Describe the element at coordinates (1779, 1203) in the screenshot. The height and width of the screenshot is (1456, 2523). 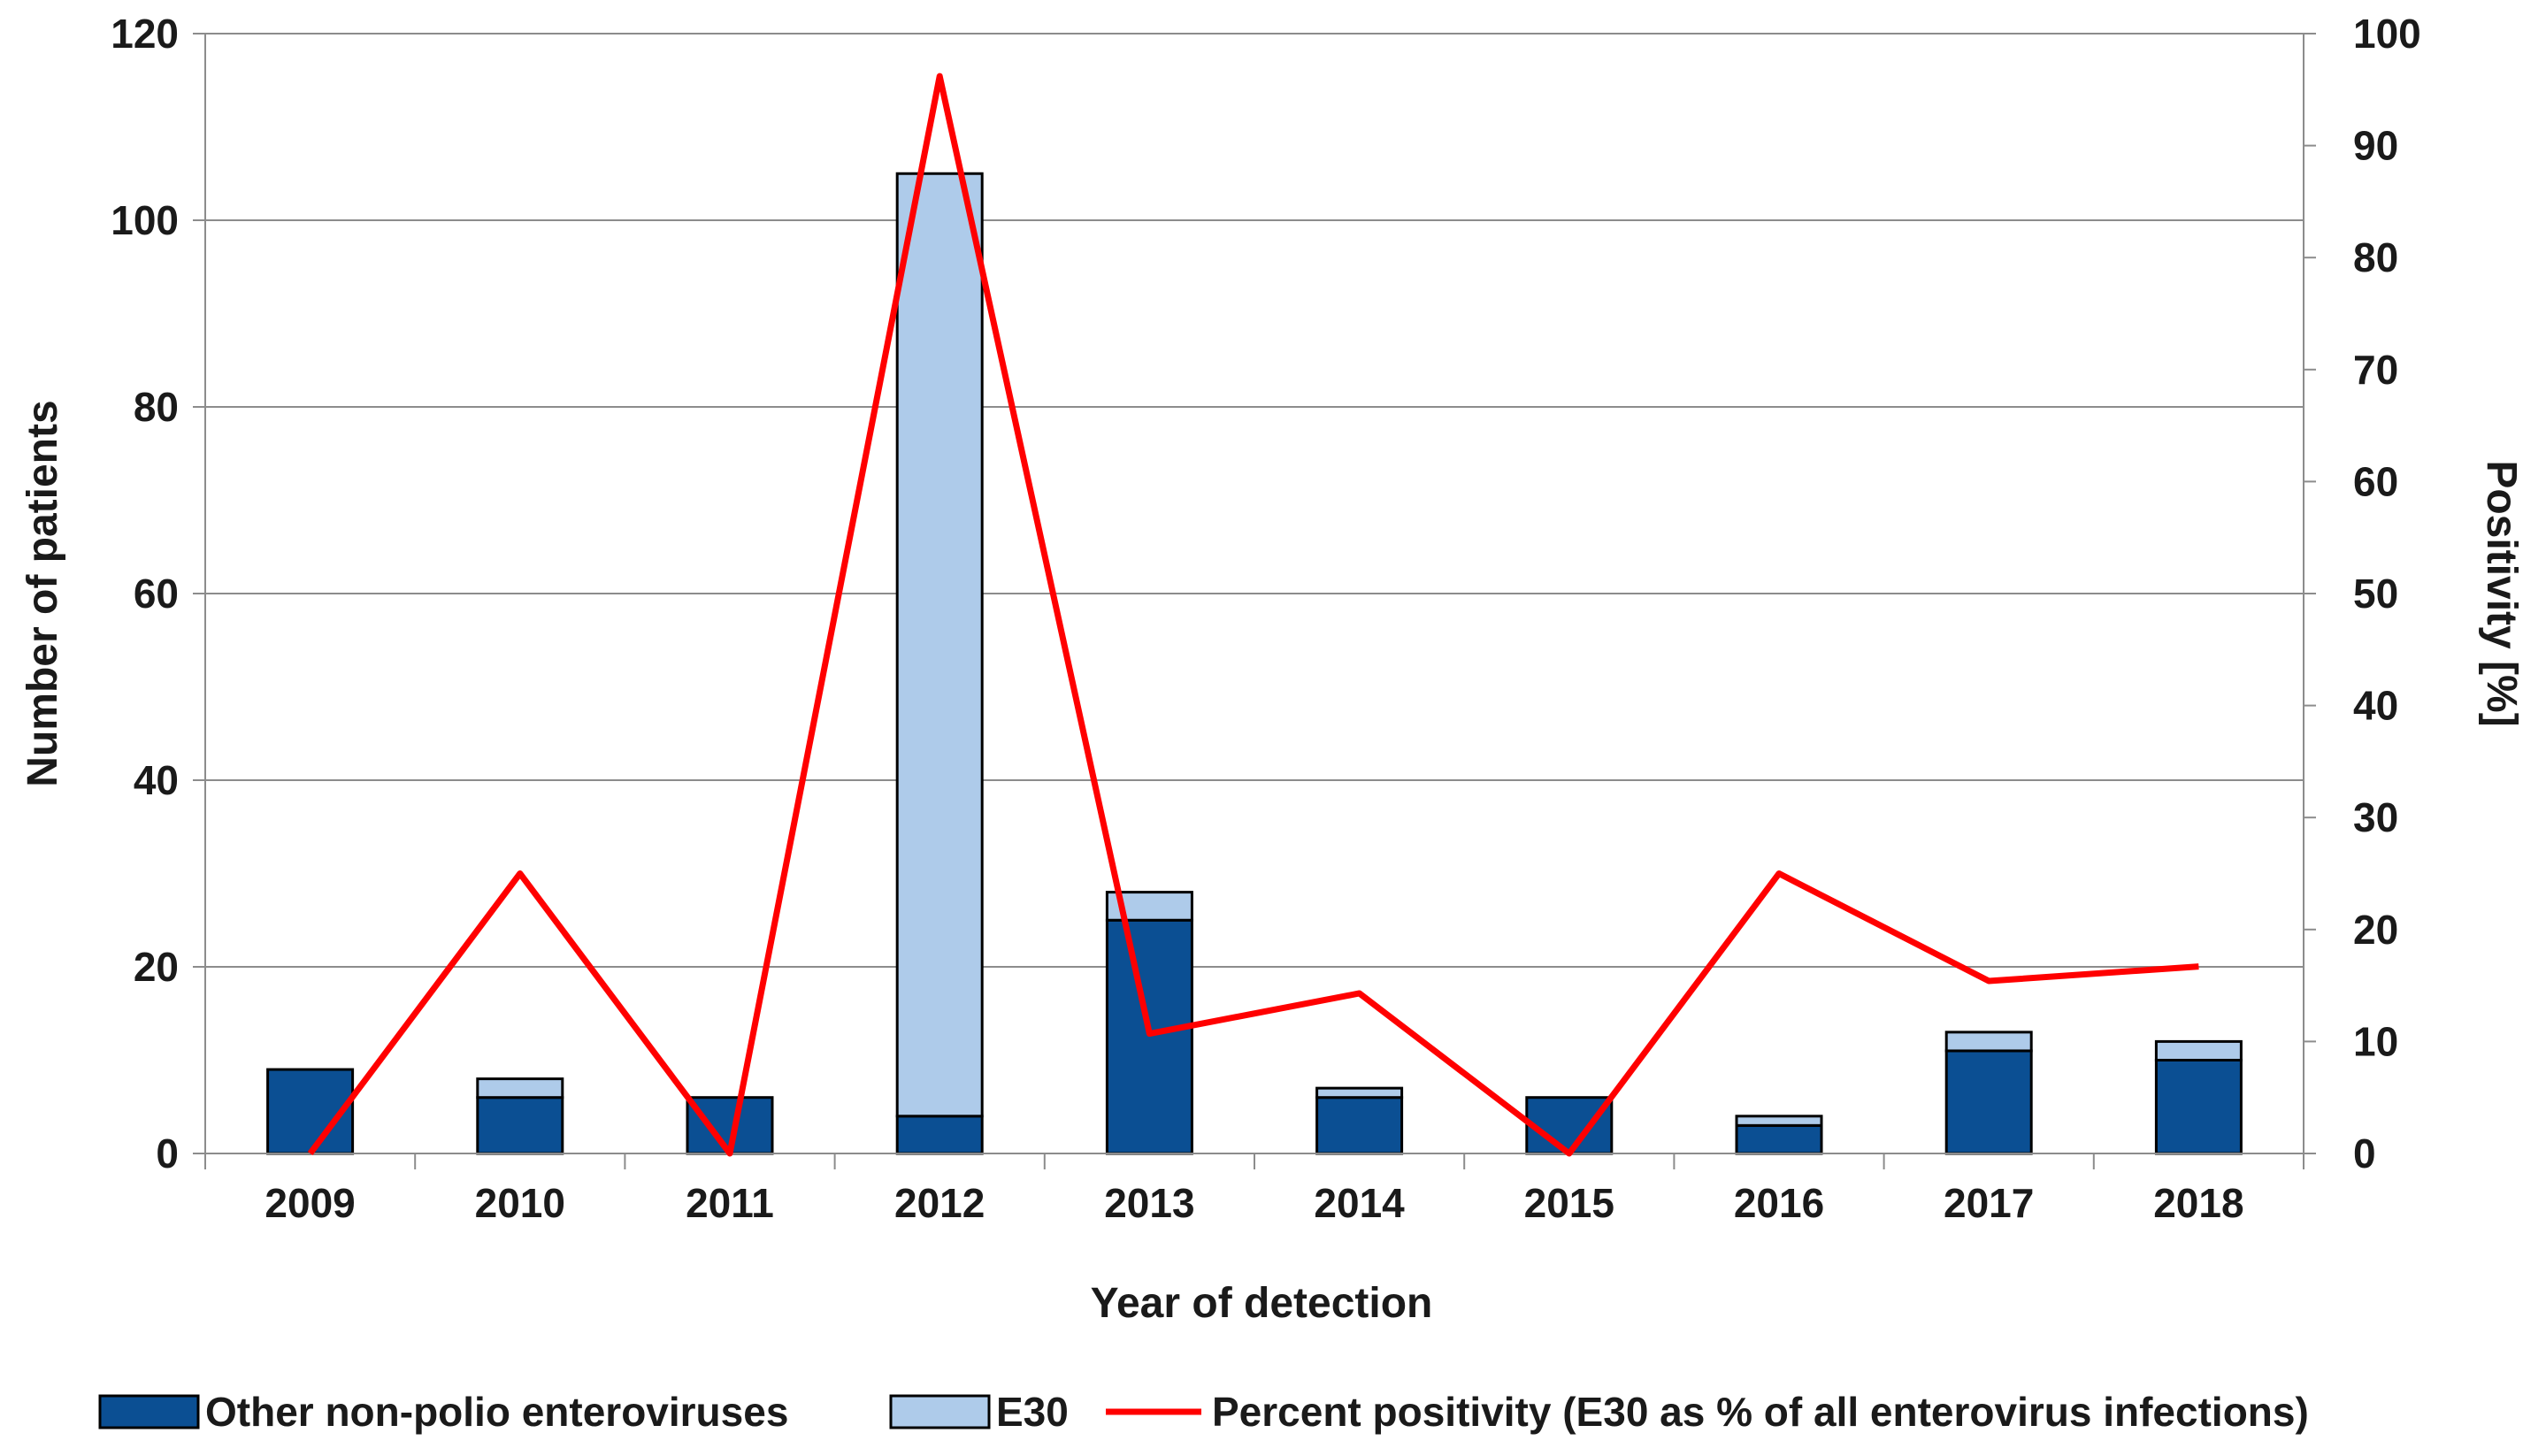
I see `x-tick-label: 2016` at that location.